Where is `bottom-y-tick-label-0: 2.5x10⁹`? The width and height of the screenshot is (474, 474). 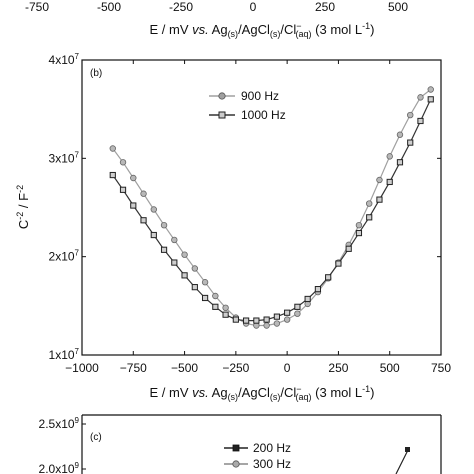
bottom-y-tick-label-0: 2.5x10⁹ is located at coordinates (59, 423).